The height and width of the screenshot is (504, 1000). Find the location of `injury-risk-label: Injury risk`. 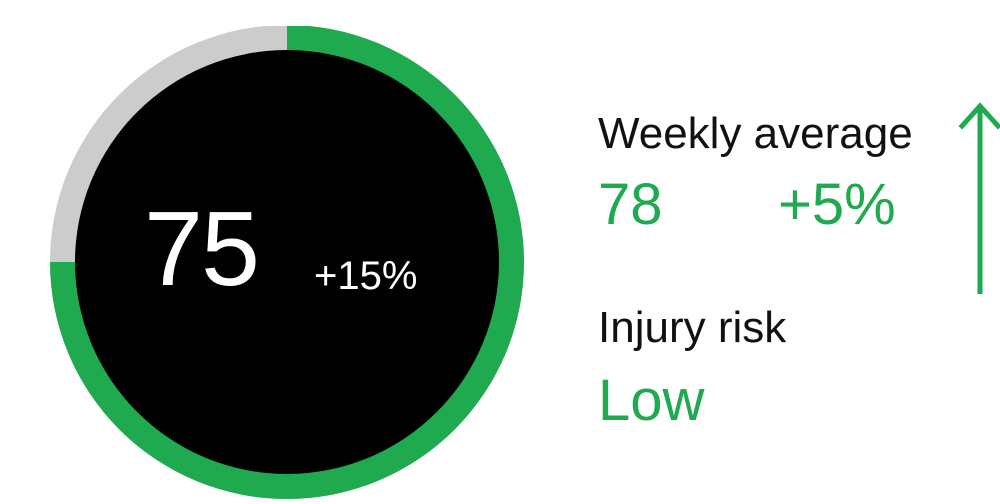

injury-risk-label: Injury risk is located at coordinates (692, 327).